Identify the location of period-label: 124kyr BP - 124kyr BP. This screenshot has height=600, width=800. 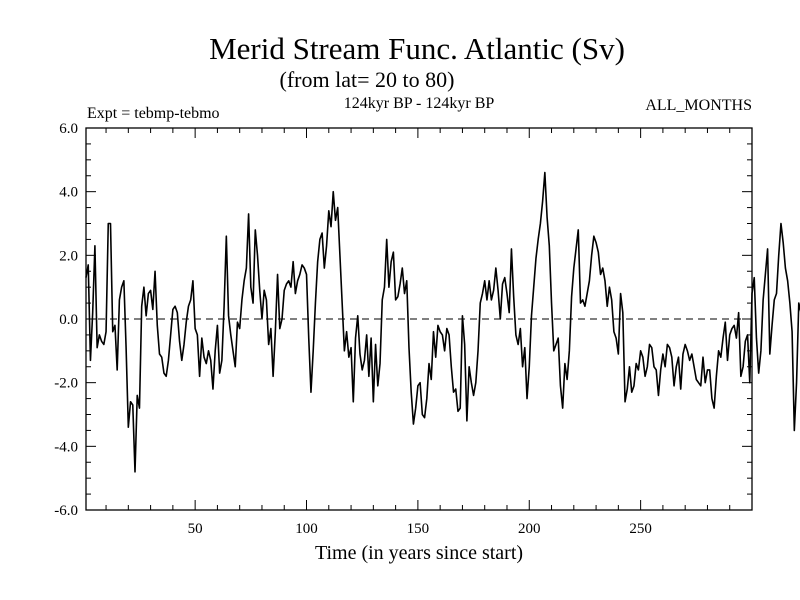
(419, 103).